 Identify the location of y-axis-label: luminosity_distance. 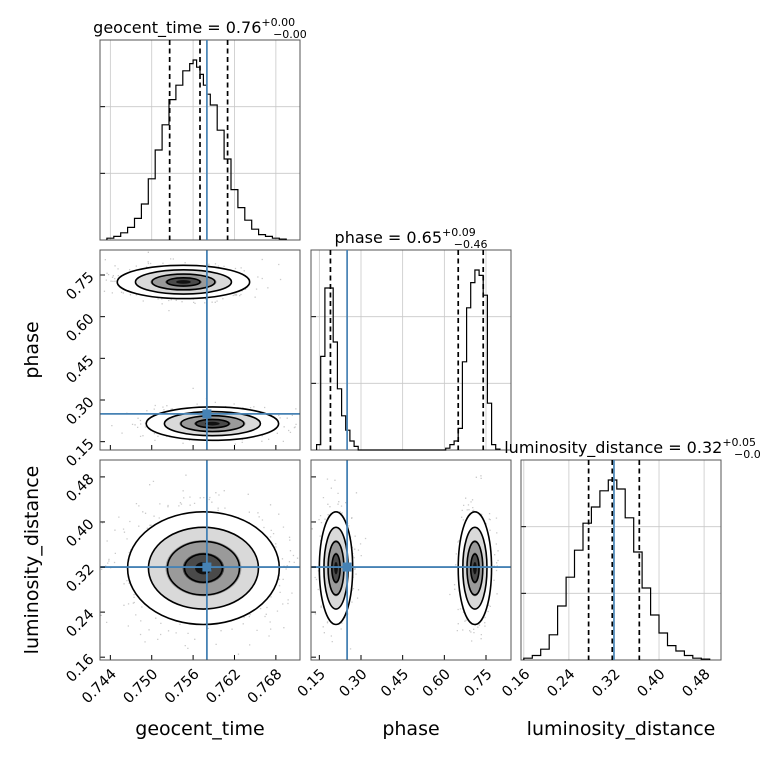
(32, 560).